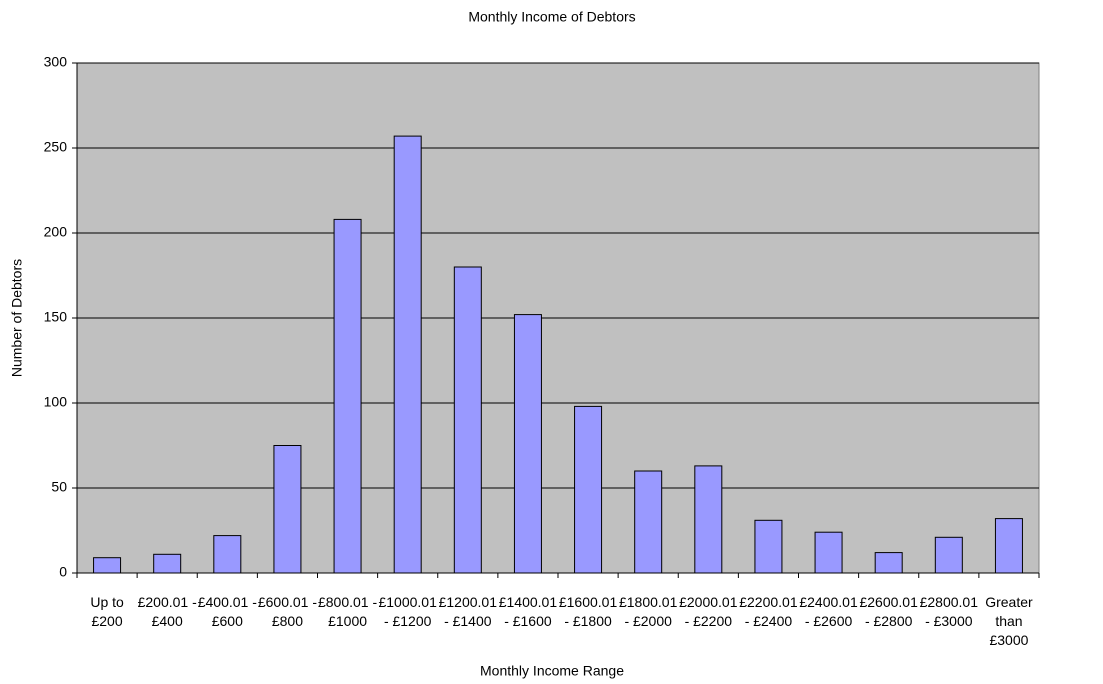 Image resolution: width=1103 pixels, height=684 pixels. I want to click on x-tick-label: £400.01 - £600, so click(227, 611).